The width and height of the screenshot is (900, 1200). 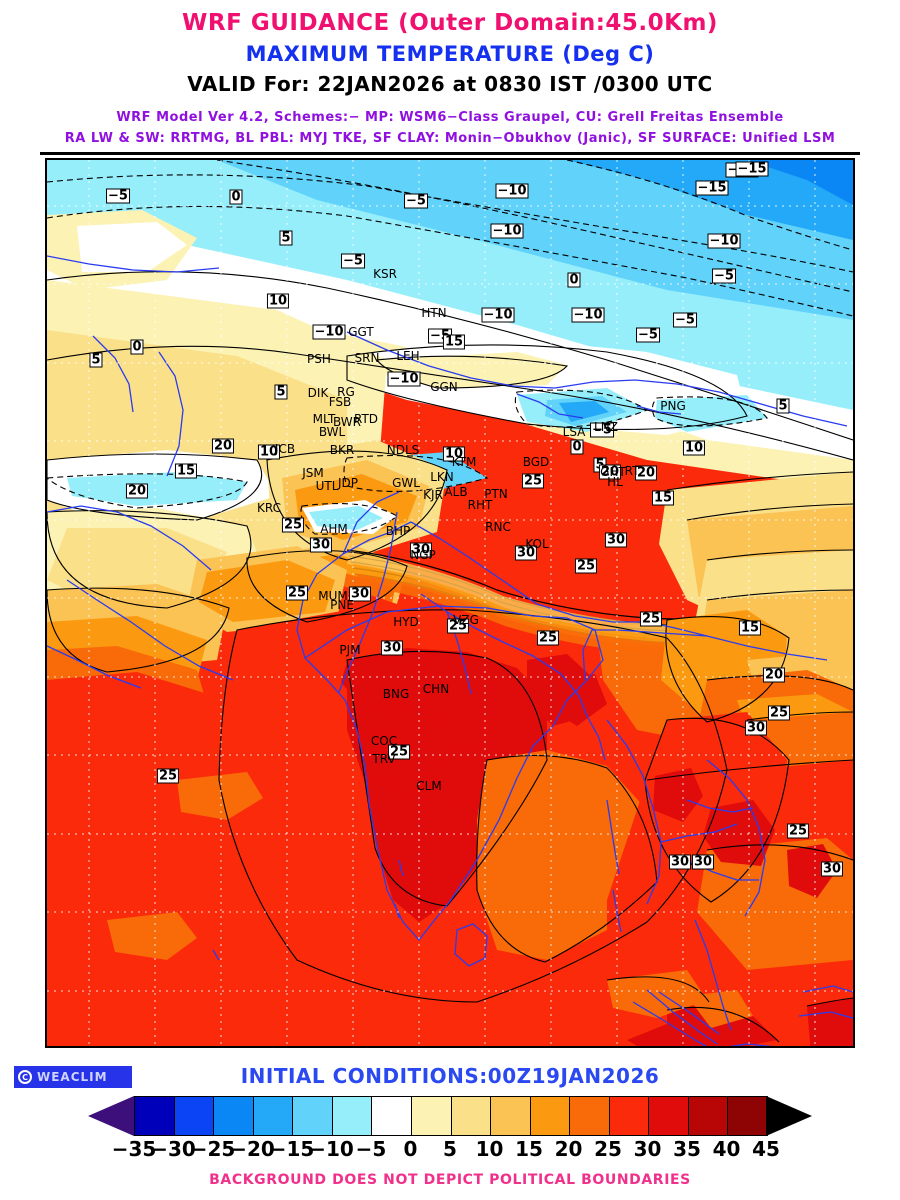 I want to click on colorbar-tick-label: −20, so click(x=252, y=1149).